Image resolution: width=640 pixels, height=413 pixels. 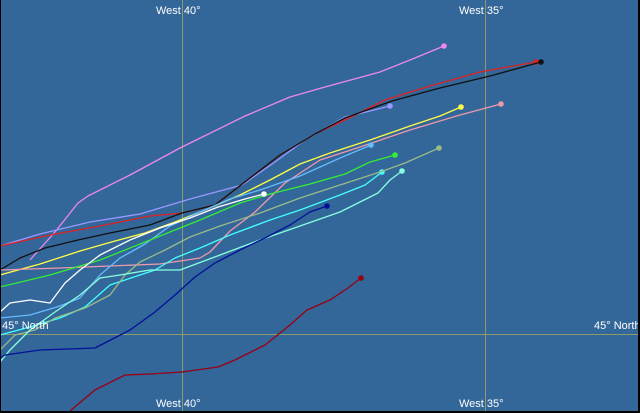 What do you see at coordinates (481, 11) in the screenshot?
I see `meridian-label-top-35w: West 35°` at bounding box center [481, 11].